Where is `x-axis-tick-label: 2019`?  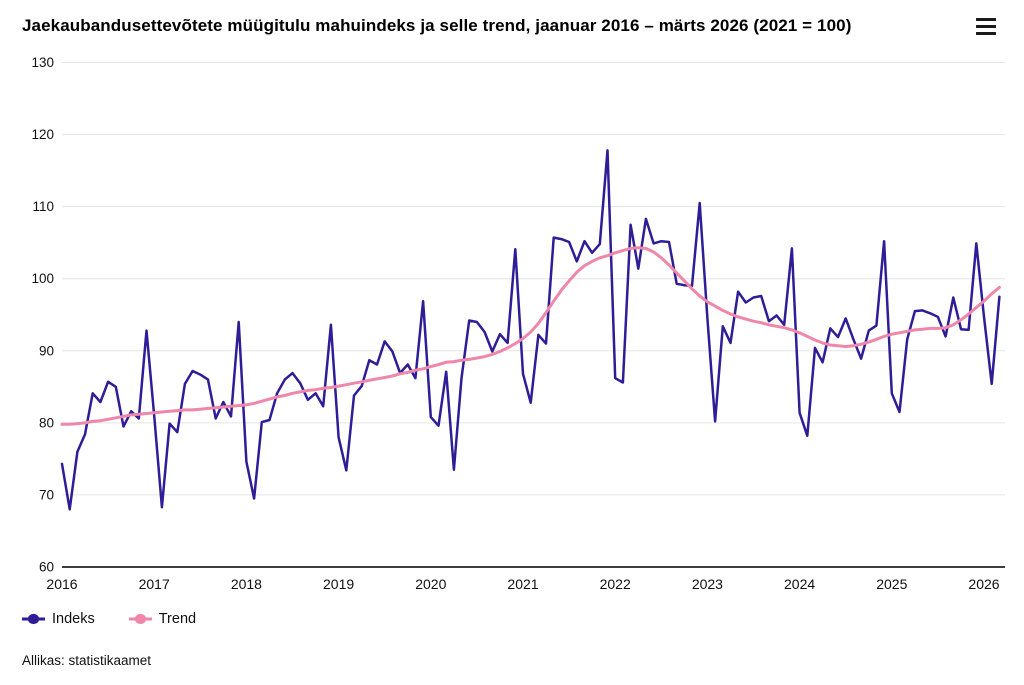 x-axis-tick-label: 2019 is located at coordinates (338, 584).